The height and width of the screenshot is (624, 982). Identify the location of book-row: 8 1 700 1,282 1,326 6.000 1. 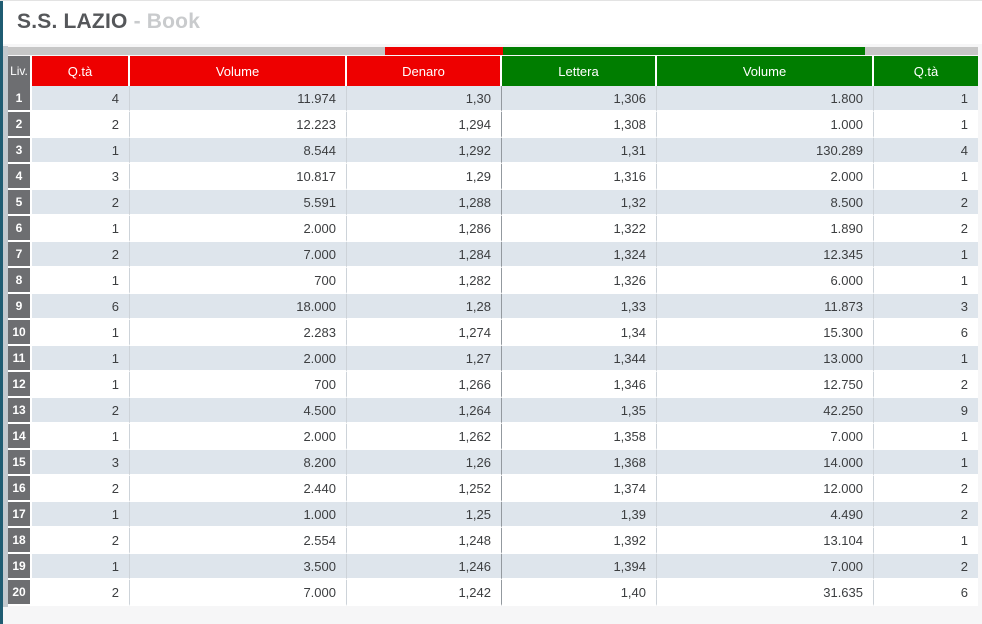
(493, 281).